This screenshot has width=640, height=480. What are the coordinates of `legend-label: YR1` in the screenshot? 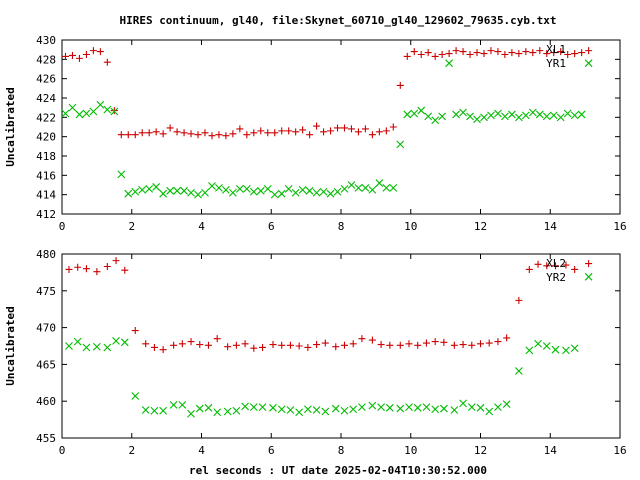 It's located at (556, 63).